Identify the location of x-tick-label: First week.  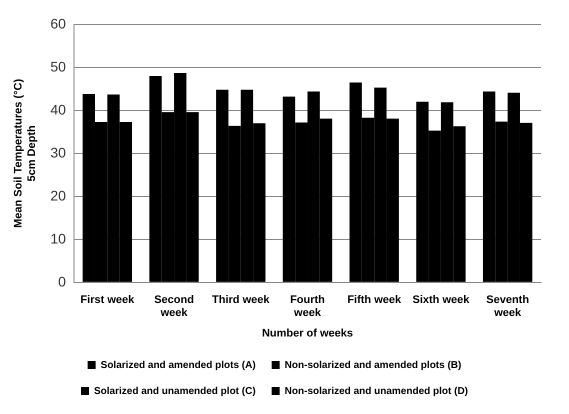
(108, 300).